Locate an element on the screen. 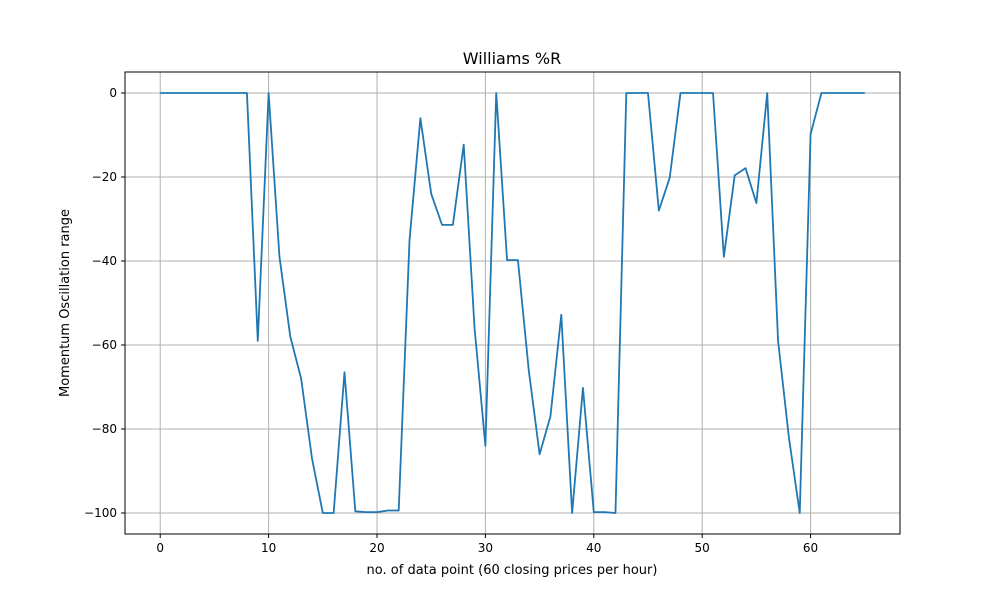  y-tick-label: 0 is located at coordinates (113, 93).